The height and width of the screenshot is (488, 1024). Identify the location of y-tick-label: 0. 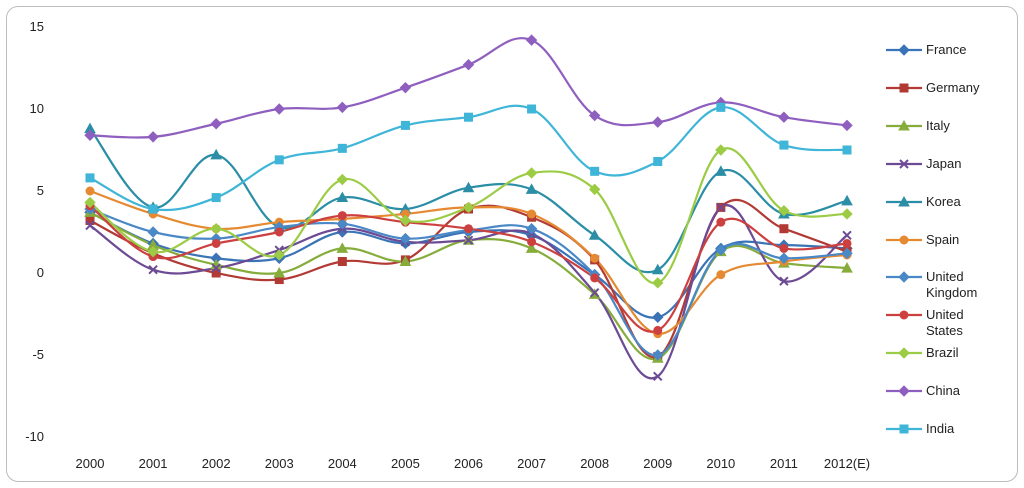
(40, 272).